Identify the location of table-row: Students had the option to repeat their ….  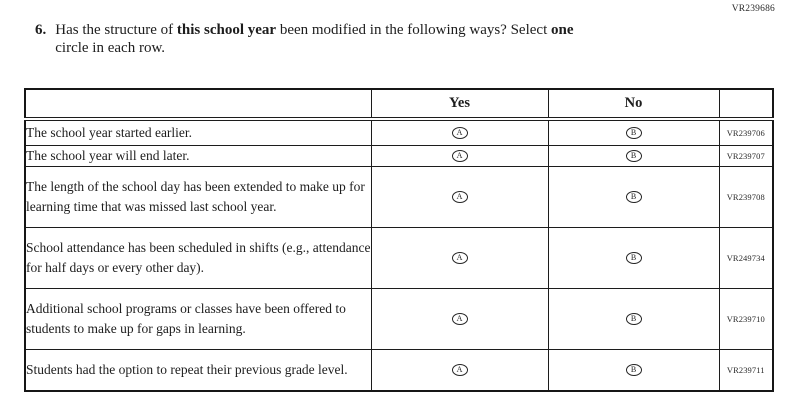
(399, 370).